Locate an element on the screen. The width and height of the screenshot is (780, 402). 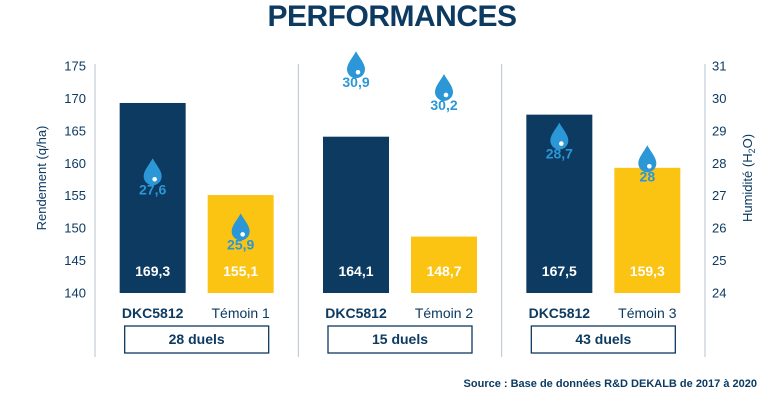
bar-value-label: 169,3 is located at coordinates (152, 271).